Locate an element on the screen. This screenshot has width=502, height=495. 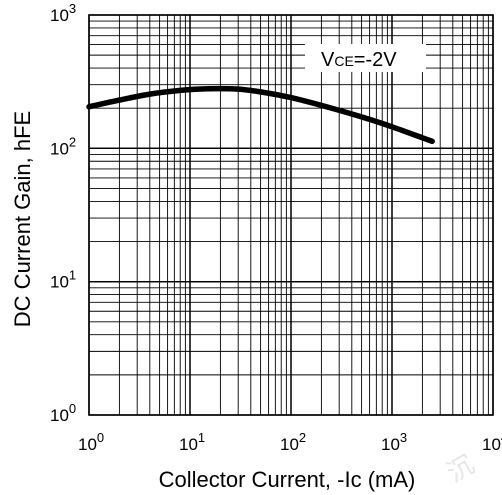
x-tick-label: 10¹ is located at coordinates (192, 442).